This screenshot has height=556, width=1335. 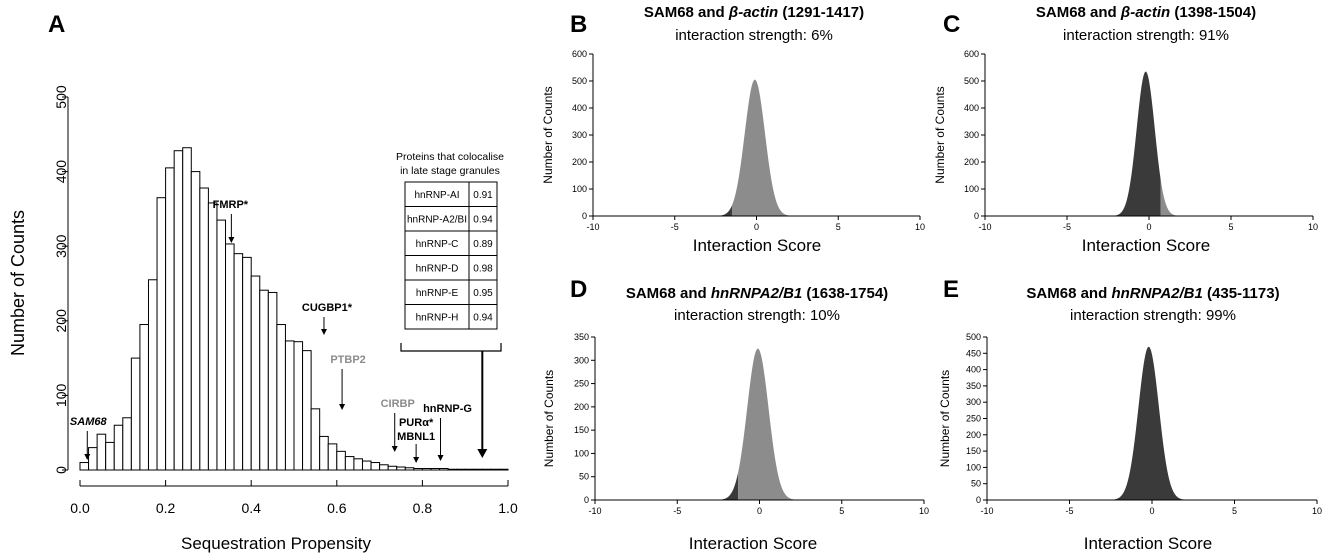 I want to click on arrow-cirbp-head, so click(x=394, y=449).